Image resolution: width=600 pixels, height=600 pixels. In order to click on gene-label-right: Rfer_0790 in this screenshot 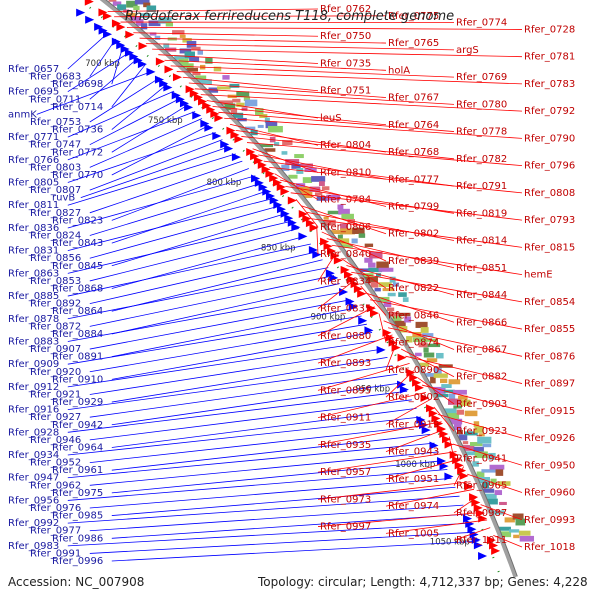, I will do `click(549, 138)`.